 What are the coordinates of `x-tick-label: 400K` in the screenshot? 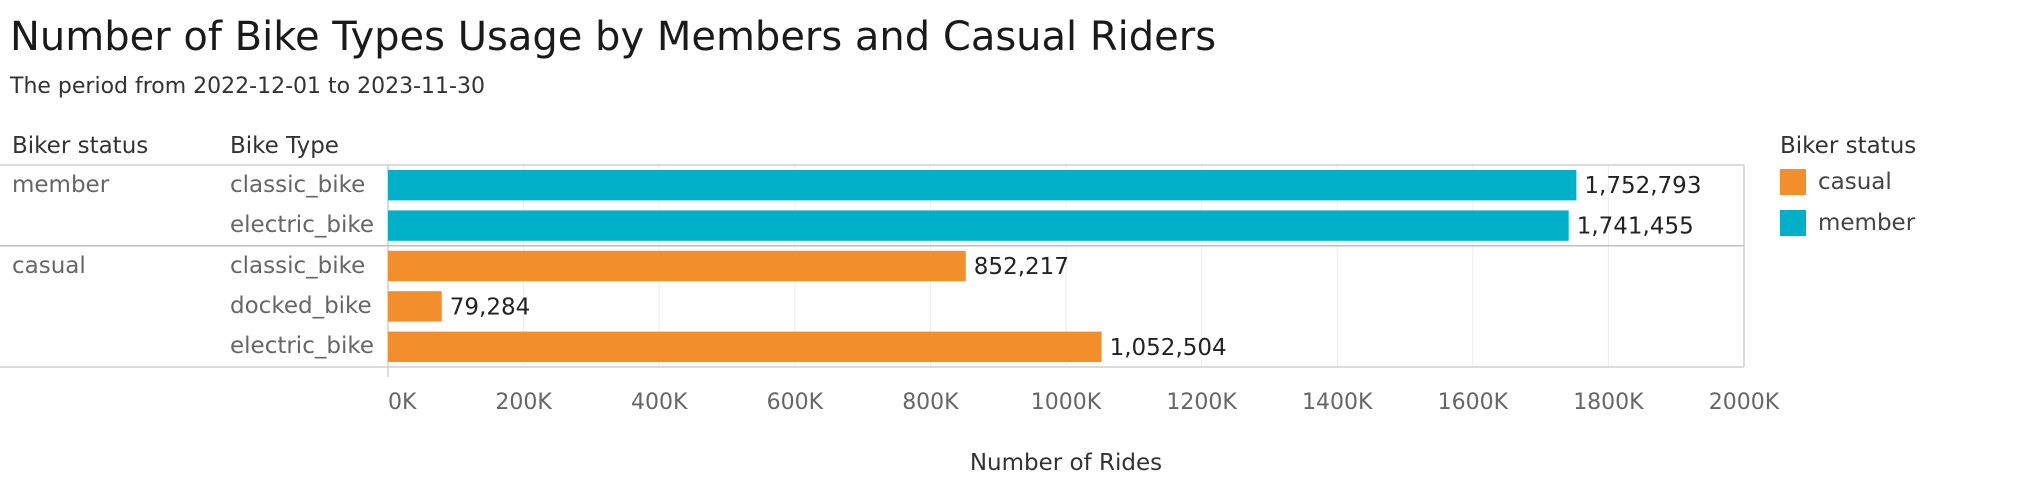 It's located at (659, 402).